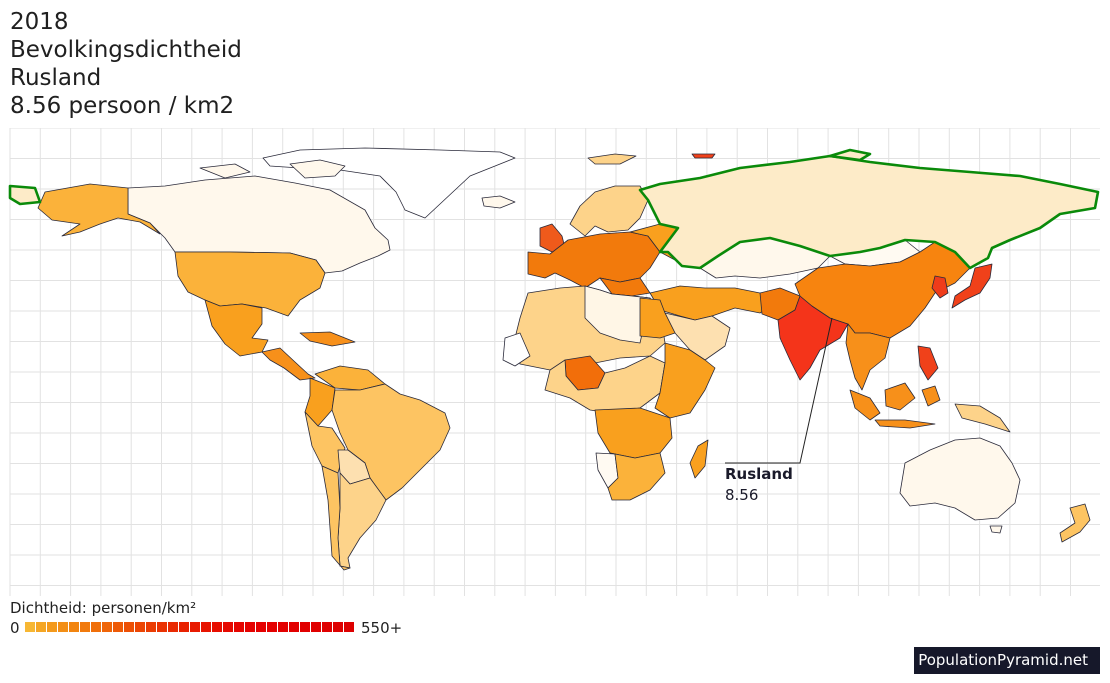 The image size is (1110, 683). Describe the element at coordinates (741, 495) in the screenshot. I see `callout-value: 8.56` at that location.